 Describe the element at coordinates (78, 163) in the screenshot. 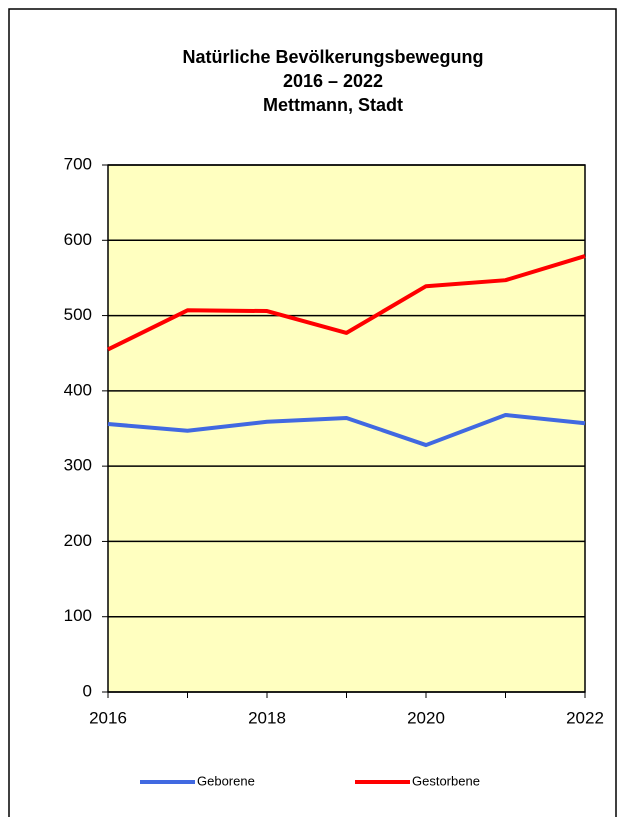

I see `y-tick-label: 700` at that location.